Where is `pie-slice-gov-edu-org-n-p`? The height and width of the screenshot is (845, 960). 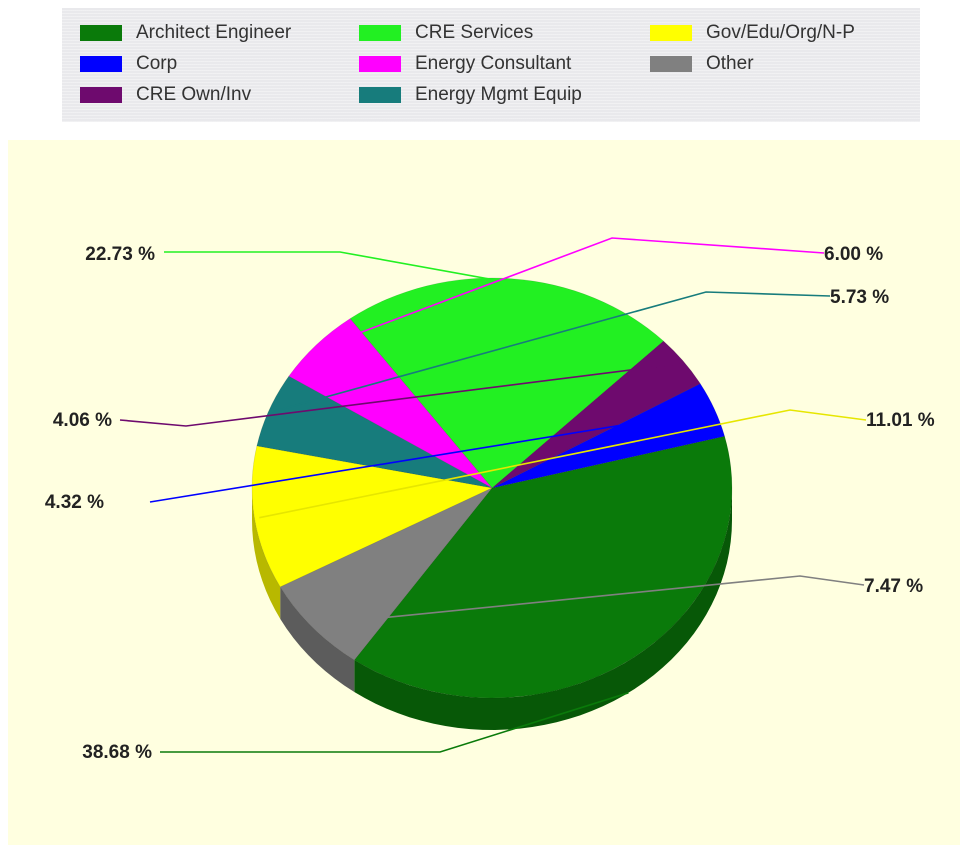 pie-slice-gov-edu-org-n-p is located at coordinates (372, 516).